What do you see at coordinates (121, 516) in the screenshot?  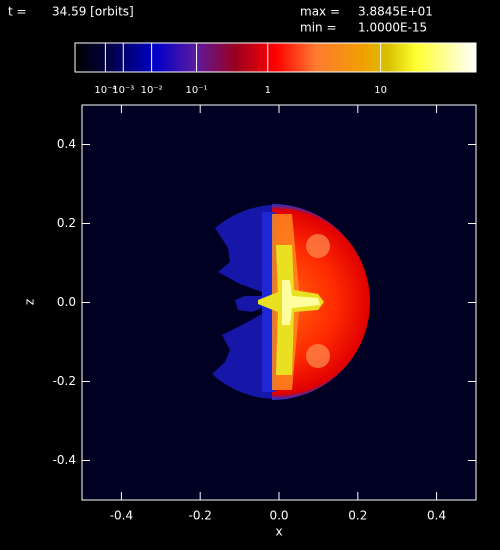 I see `x-tick-label: -0.4` at bounding box center [121, 516].